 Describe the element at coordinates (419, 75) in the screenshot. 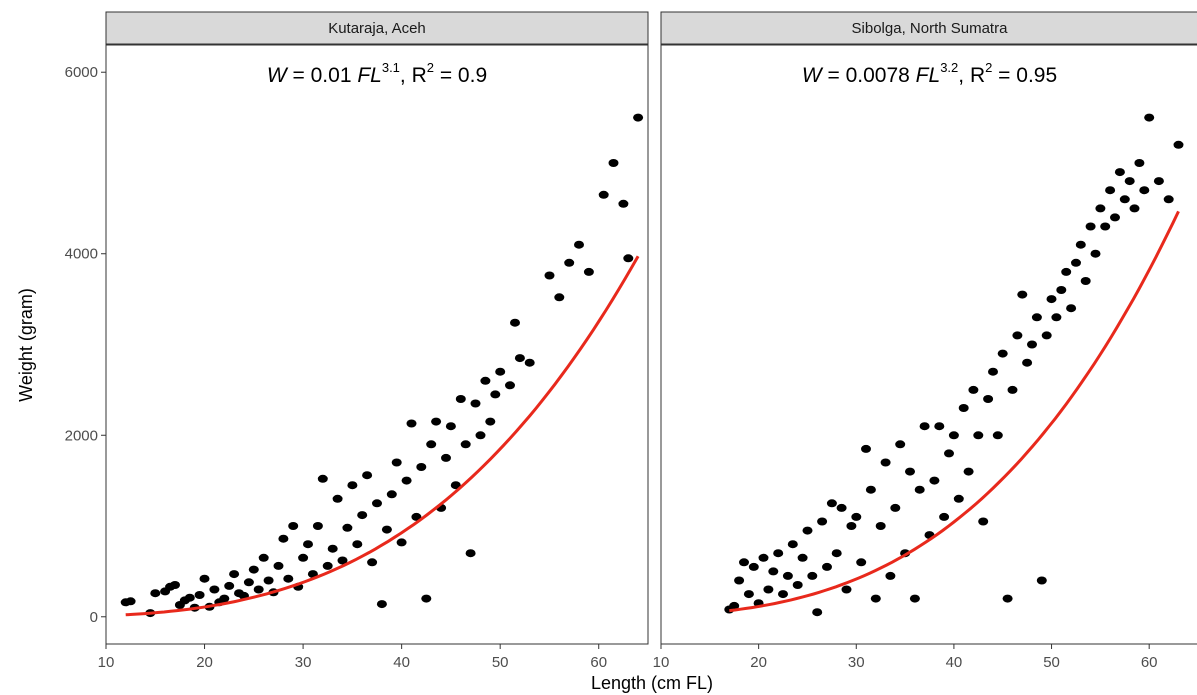

I see `fit-equation-r: R` at that location.